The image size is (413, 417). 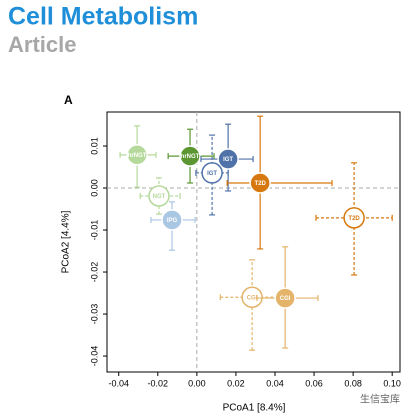 I want to click on x-tick-label: -0.04, so click(x=118, y=383).